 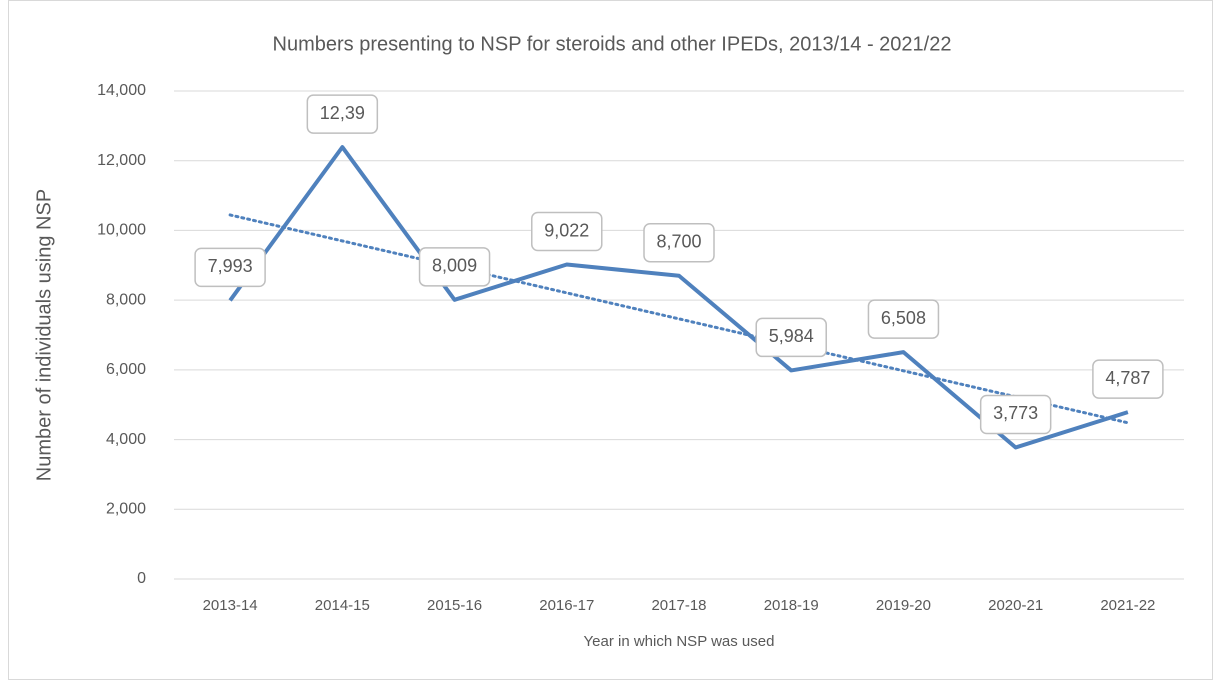 I want to click on x-tick-label: 2015-16, so click(x=454, y=605).